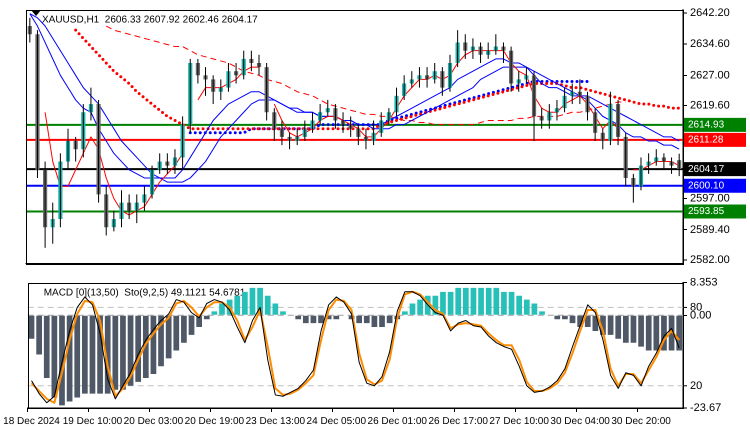 The height and width of the screenshot is (430, 750). What do you see at coordinates (31, 421) in the screenshot?
I see `x-tick-label: 18 Dec 2024` at bounding box center [31, 421].